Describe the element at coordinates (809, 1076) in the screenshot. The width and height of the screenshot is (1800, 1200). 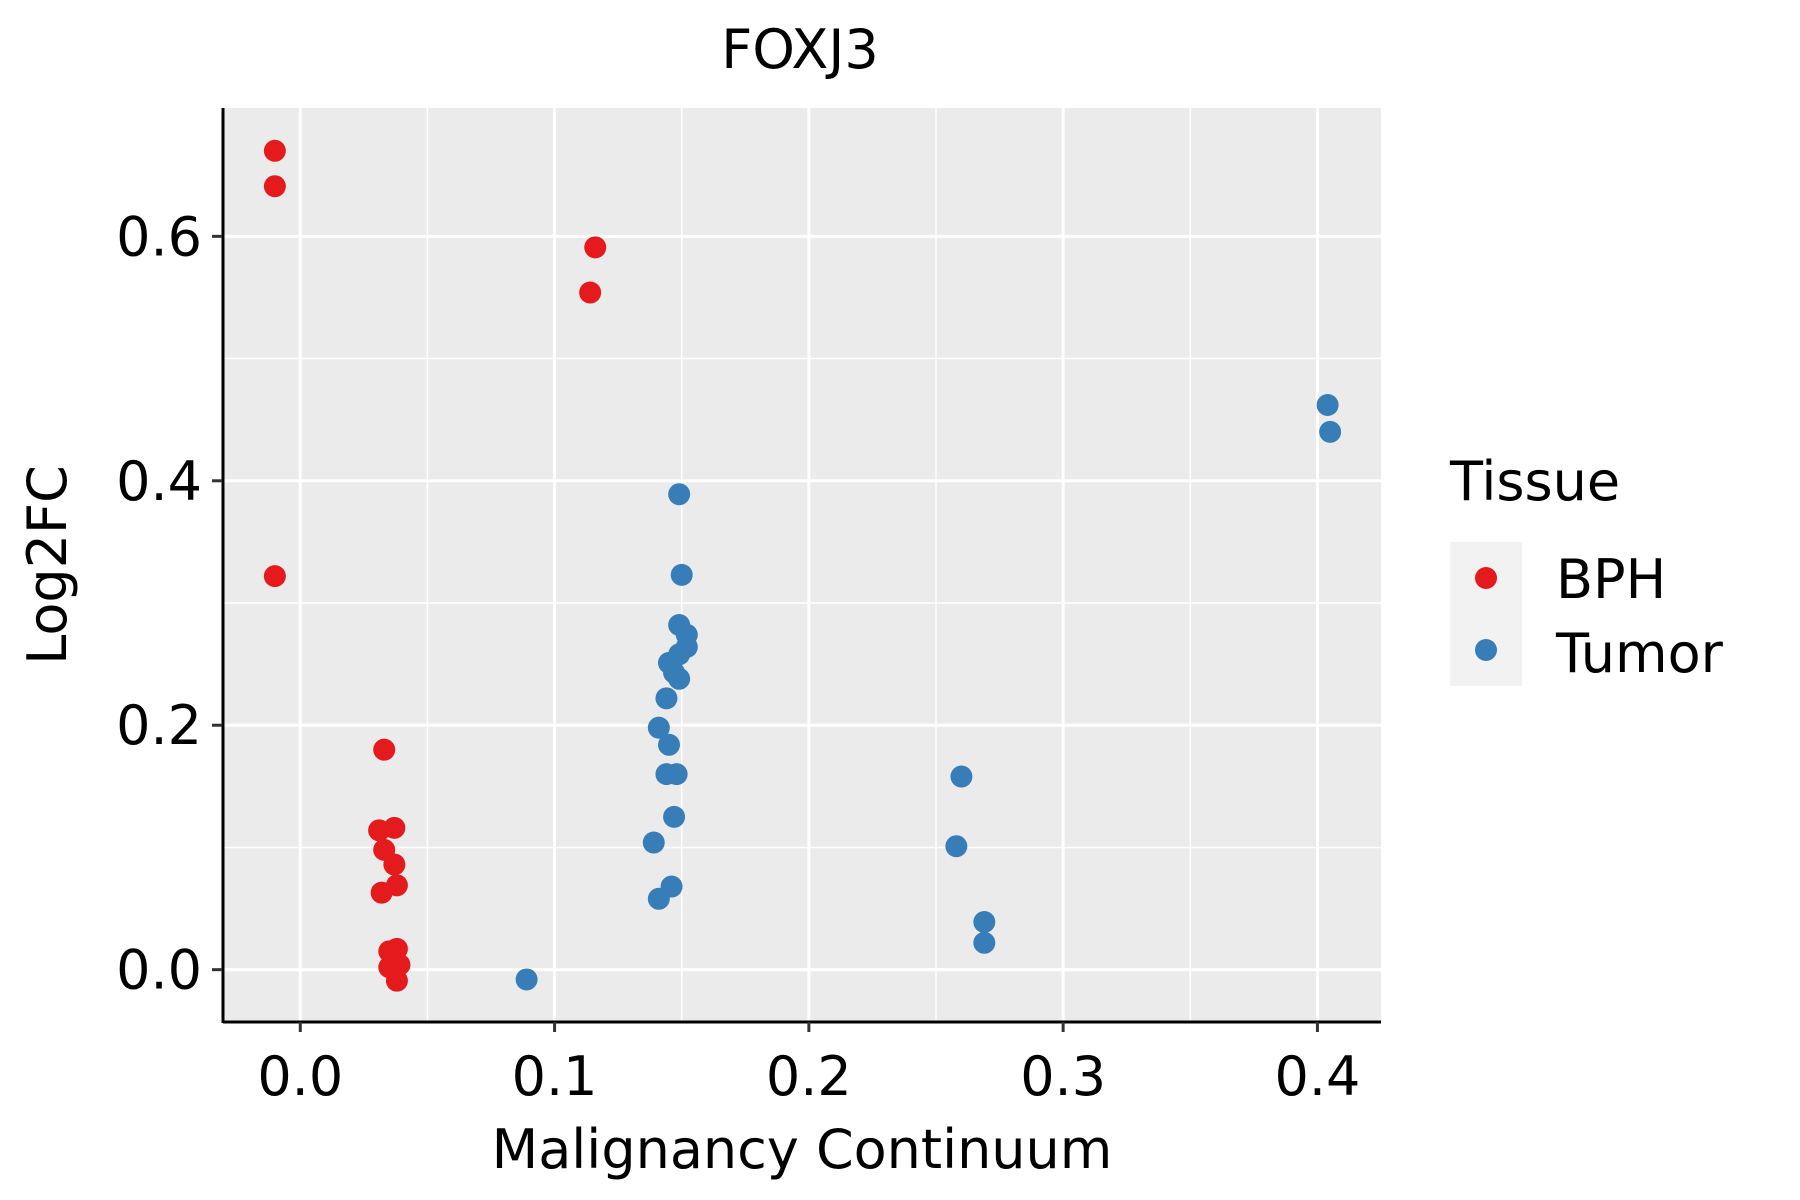
I see `x-tick-label: 0.2` at that location.